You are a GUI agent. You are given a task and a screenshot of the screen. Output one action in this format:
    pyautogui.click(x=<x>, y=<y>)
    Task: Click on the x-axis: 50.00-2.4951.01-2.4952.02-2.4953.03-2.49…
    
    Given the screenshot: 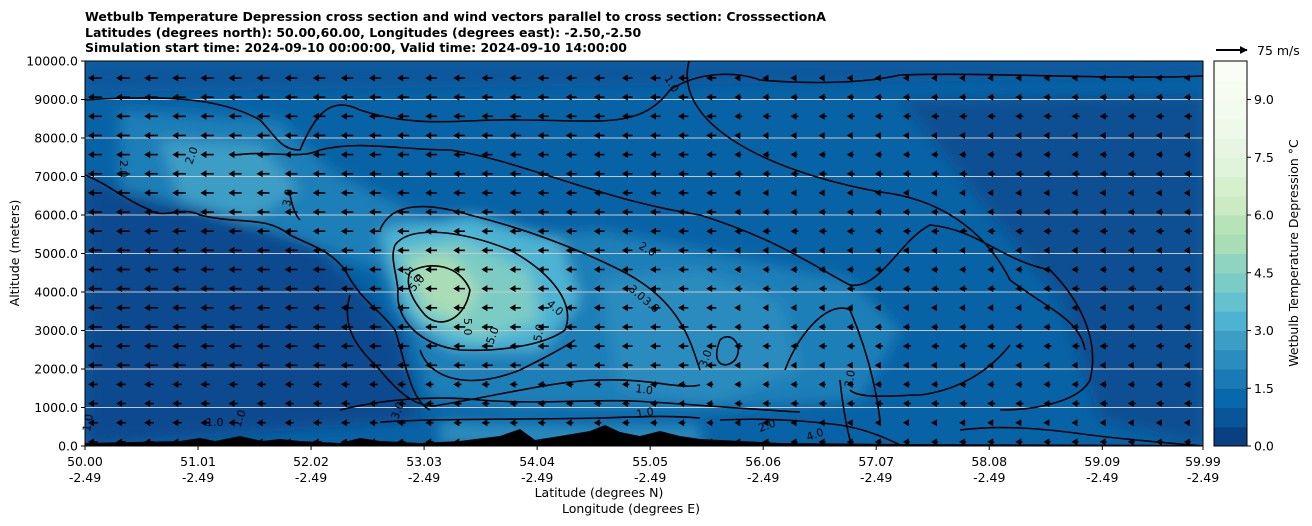 What is the action you would take?
    pyautogui.click(x=644, y=465)
    